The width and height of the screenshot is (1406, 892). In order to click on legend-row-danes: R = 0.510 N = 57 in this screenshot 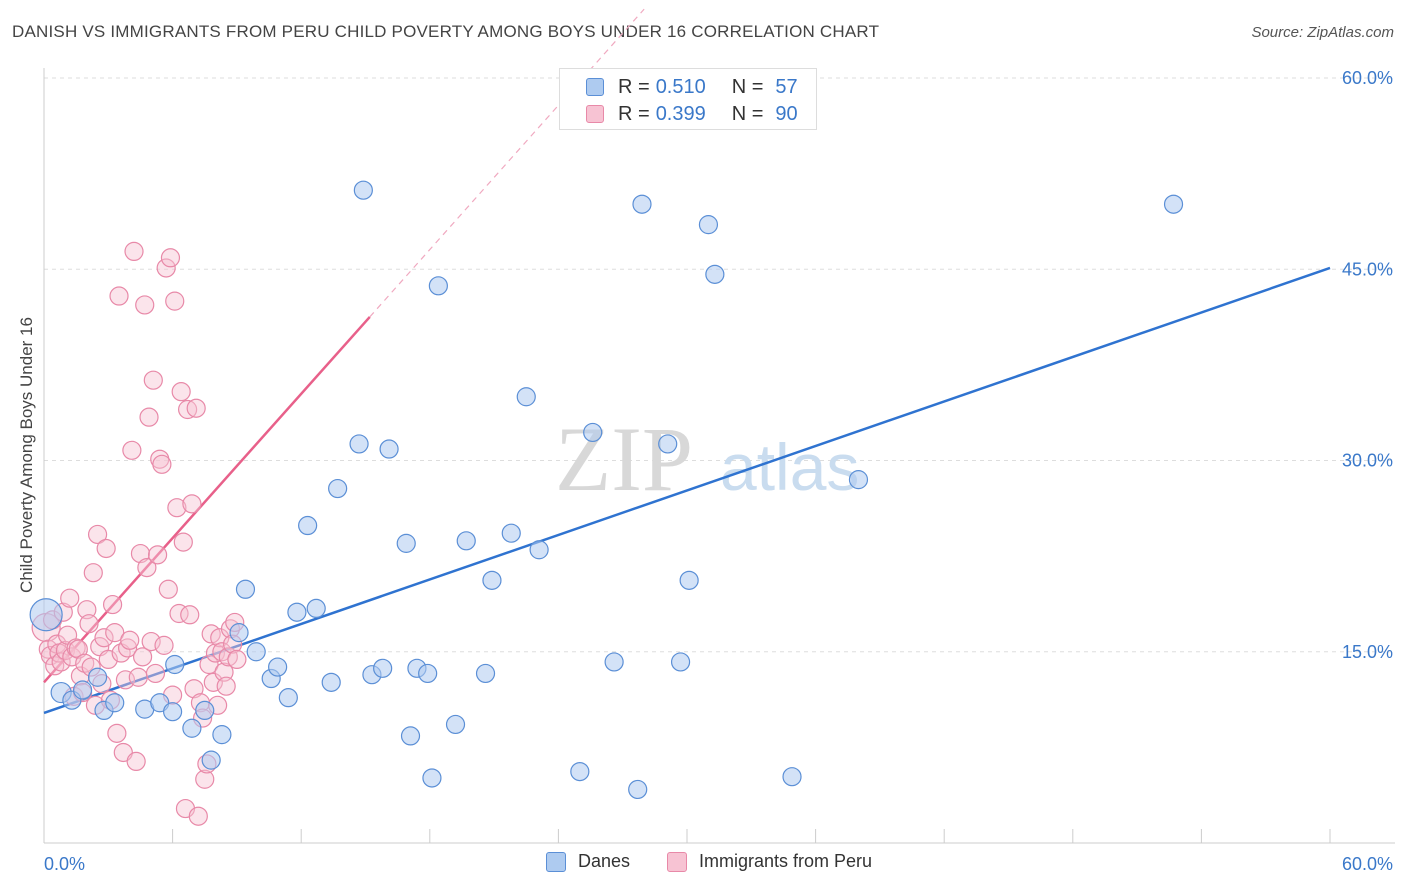, I will do `click(692, 87)`.